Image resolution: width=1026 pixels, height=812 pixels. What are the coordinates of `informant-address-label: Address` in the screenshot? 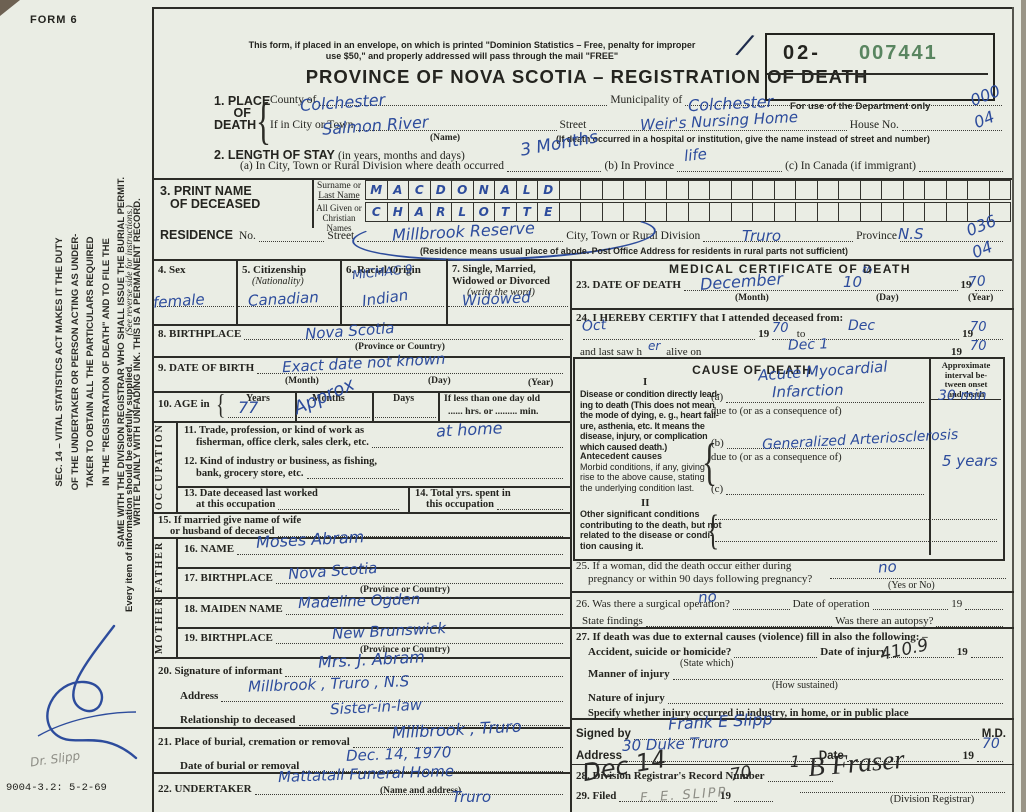 It's located at (199, 696).